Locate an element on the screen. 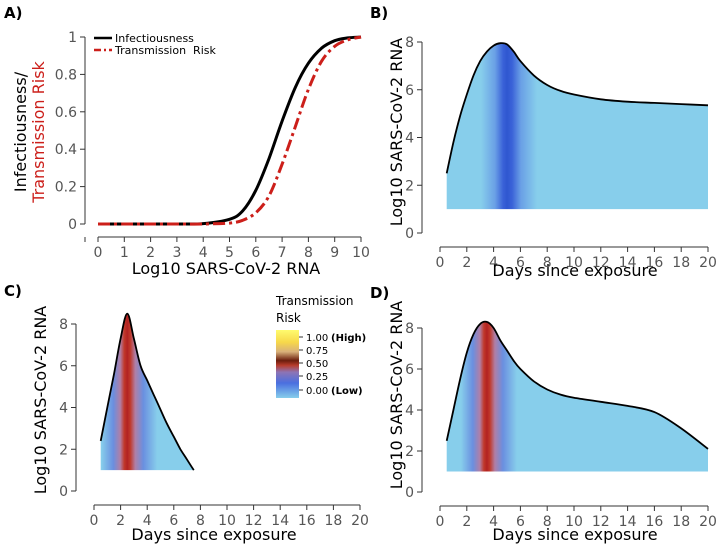  c-xtick-label: 14 is located at coordinates (280, 521).